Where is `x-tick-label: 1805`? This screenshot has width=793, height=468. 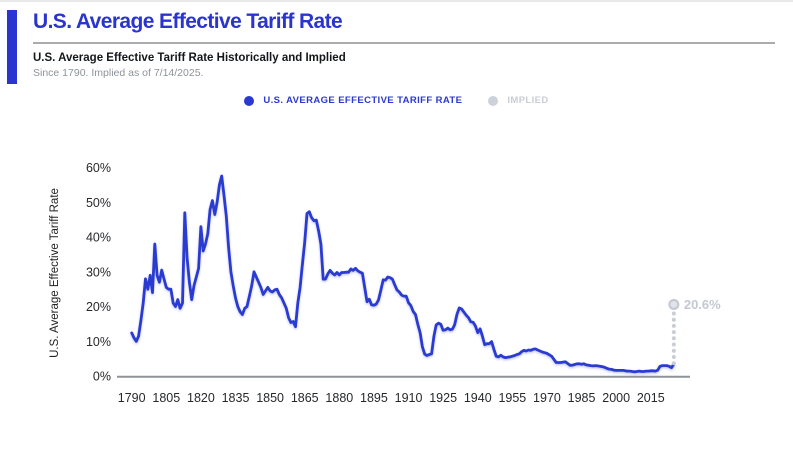 x-tick-label: 1805 is located at coordinates (166, 398).